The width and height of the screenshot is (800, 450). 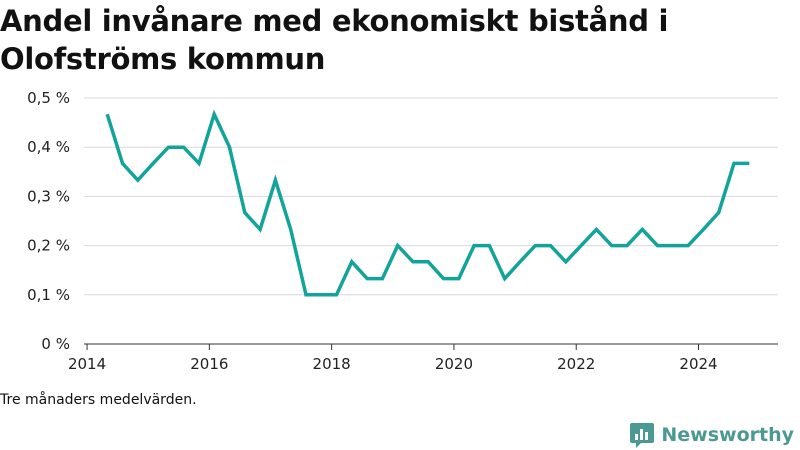 I want to click on brand-name: Newsworthy, so click(x=727, y=435).